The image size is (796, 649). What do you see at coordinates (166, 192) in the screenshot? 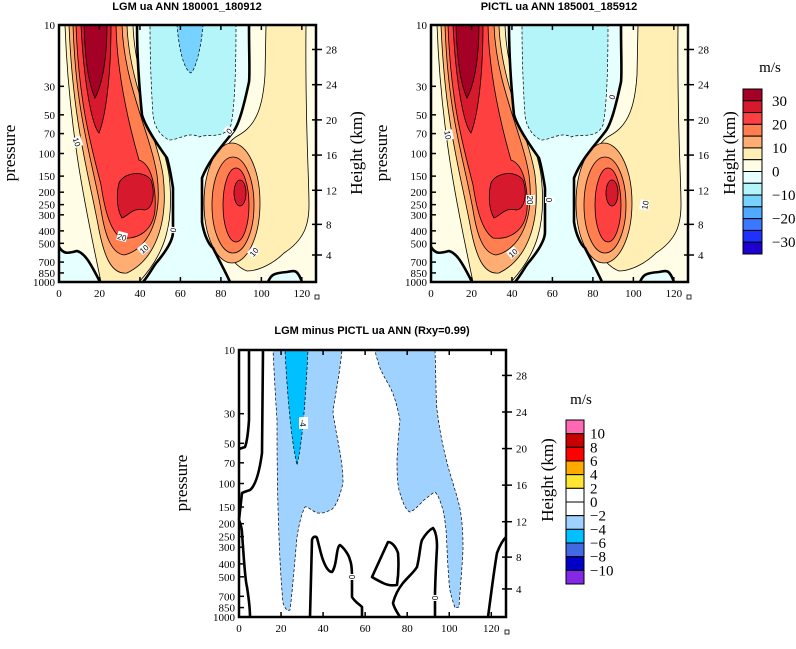
I see `contour-labels: 10 20 10 0 0 10` at bounding box center [166, 192].